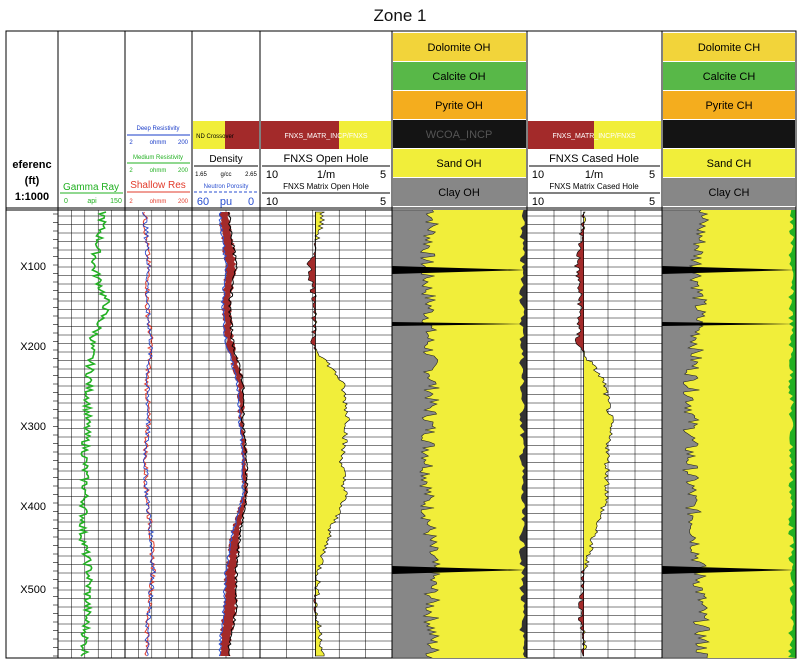 The image size is (800, 664). Describe the element at coordinates (400, 15) in the screenshot. I see `zone-title: Zone 1` at that location.